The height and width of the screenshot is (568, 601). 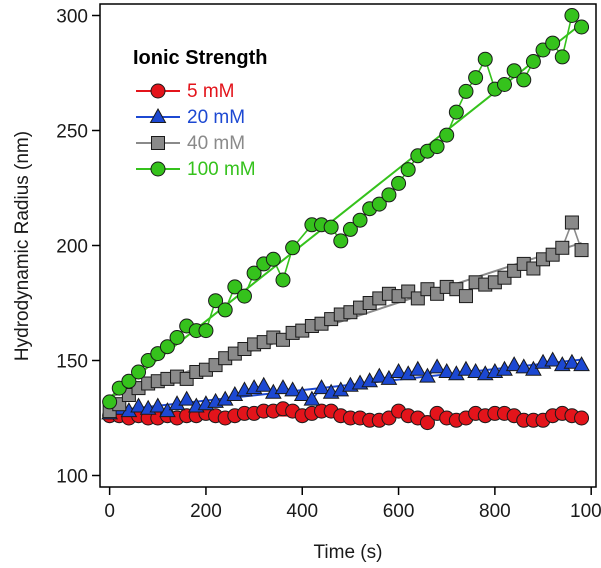 What do you see at coordinates (109, 511) in the screenshot?
I see `x-tick-label: 0` at bounding box center [109, 511].